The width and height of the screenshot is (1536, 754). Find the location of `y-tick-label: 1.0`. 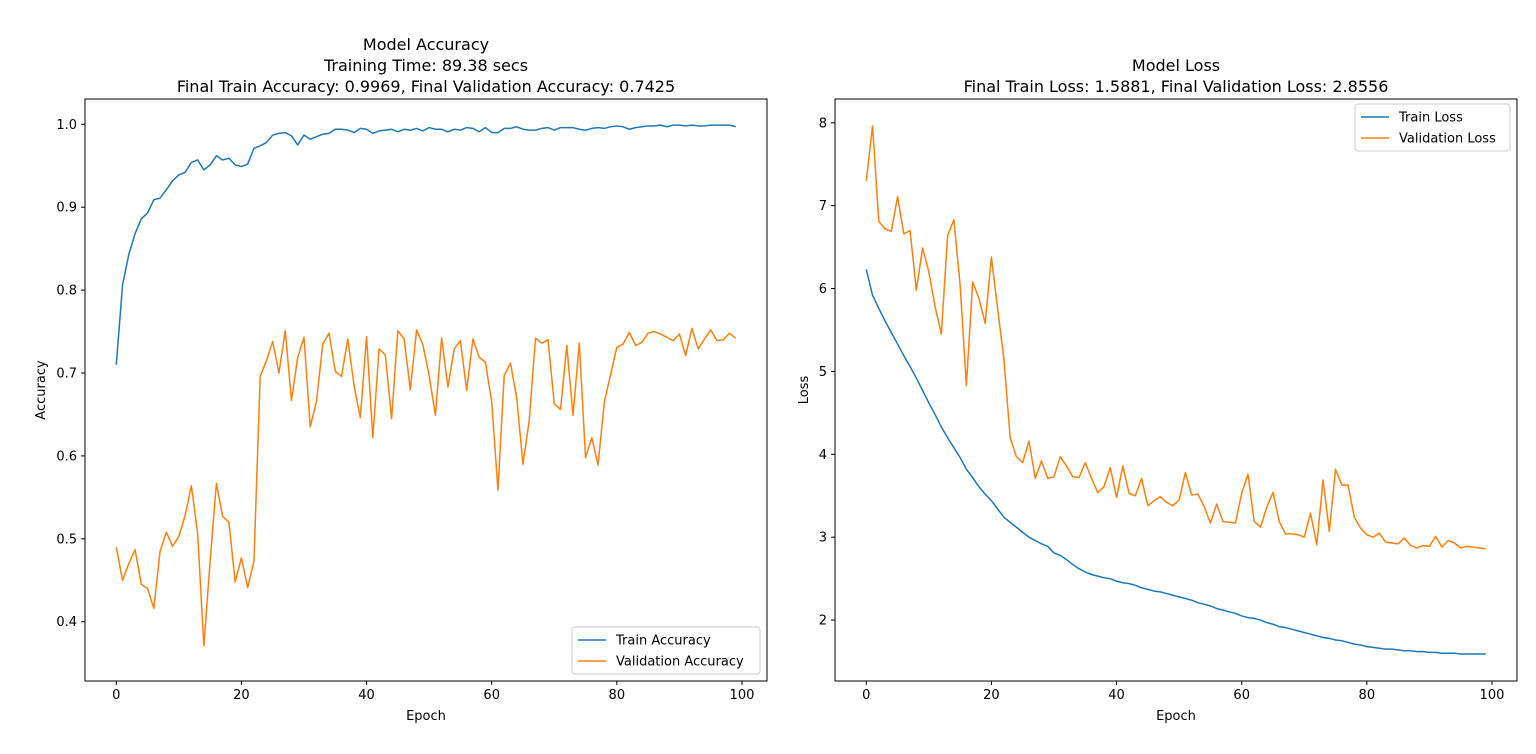

y-tick-label: 1.0 is located at coordinates (66, 125).